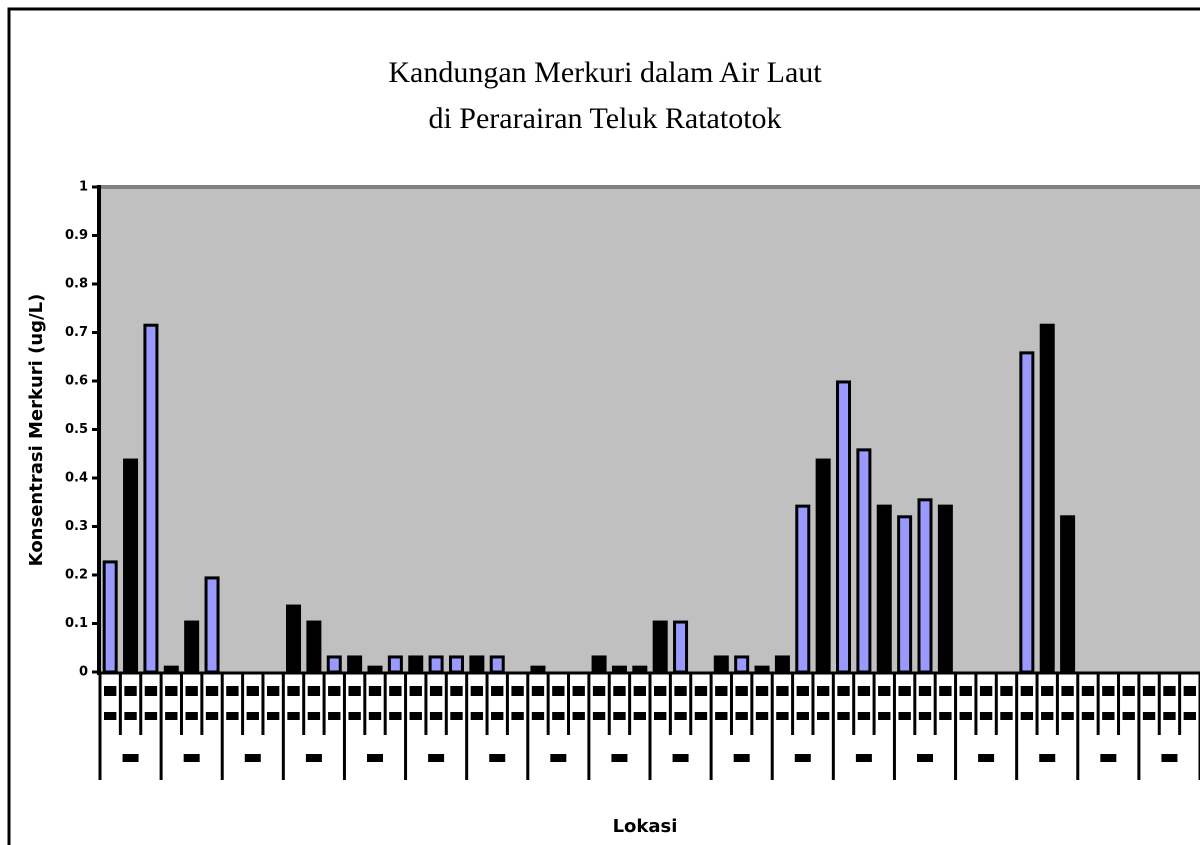 The width and height of the screenshot is (1200, 845). What do you see at coordinates (76, 623) in the screenshot?
I see `y-tick-label: 0.1` at bounding box center [76, 623].